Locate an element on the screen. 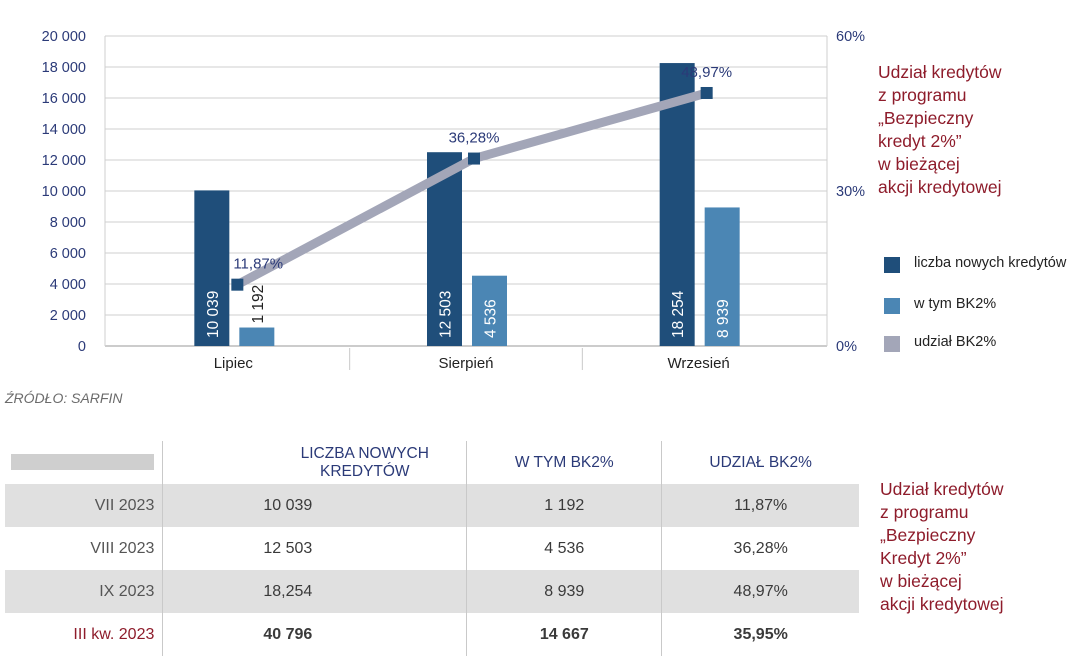  table-row: VII 2023 10 039 1 192 11,87% is located at coordinates (432, 505).